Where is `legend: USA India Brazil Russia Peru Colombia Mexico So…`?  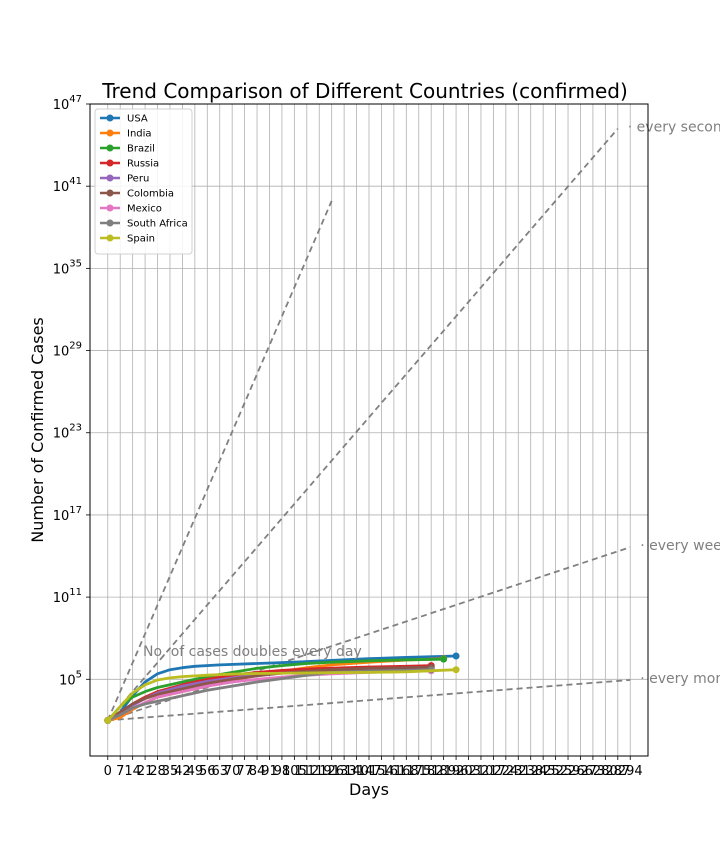 legend: USA India Brazil Russia Peru Colombia Mexico So… is located at coordinates (143, 181).